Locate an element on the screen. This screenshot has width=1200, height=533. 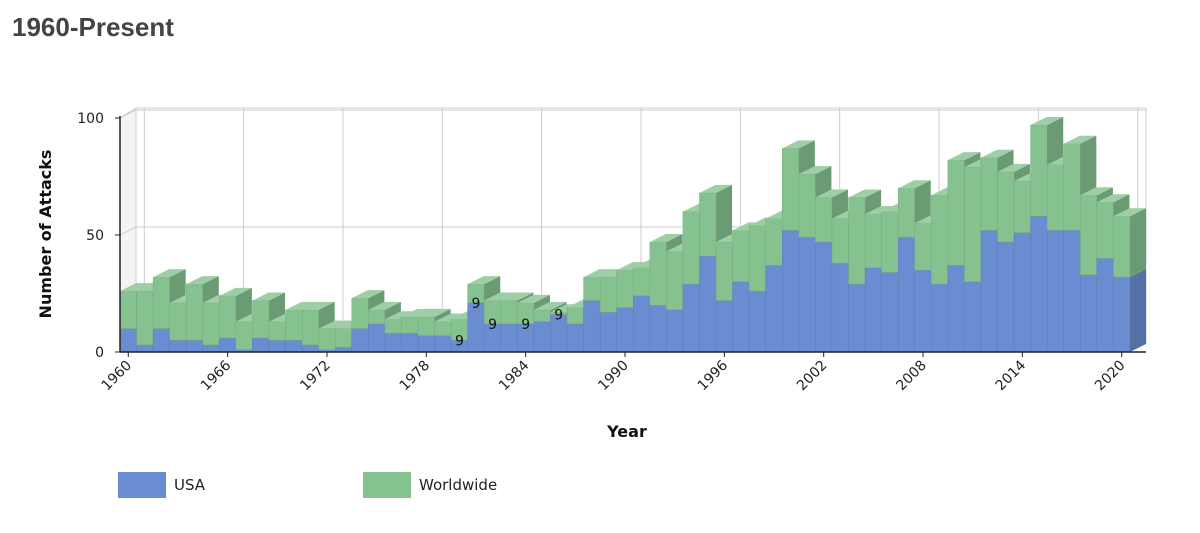
data-label-1986: 9 is located at coordinates (558, 316).